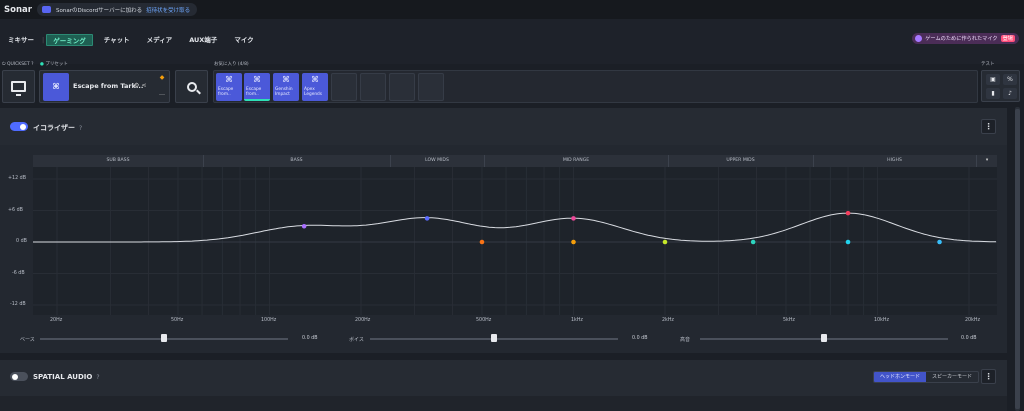 This screenshot has width=1024, height=411. Describe the element at coordinates (1010, 79) in the screenshot. I see `link-icon: %` at that location.